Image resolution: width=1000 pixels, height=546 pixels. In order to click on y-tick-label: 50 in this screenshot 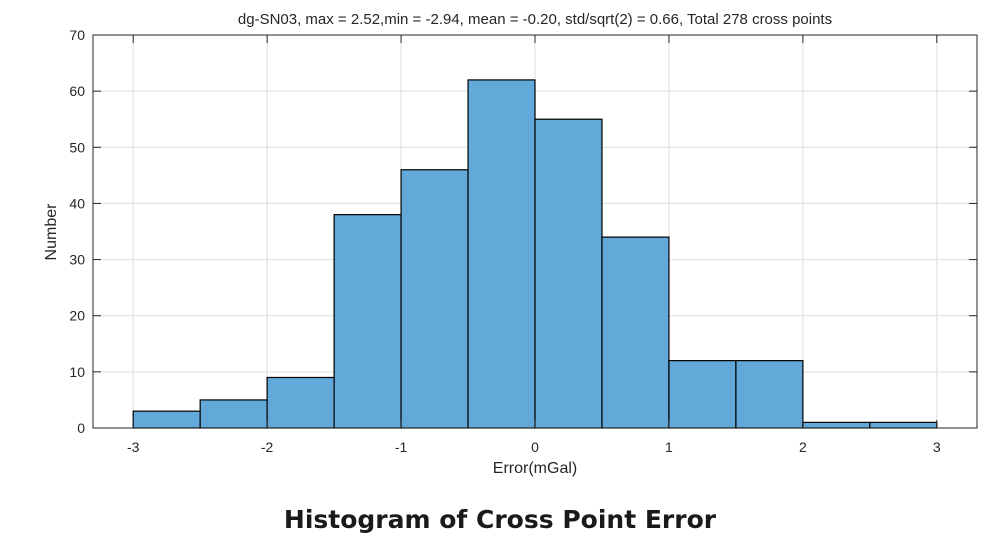, I will do `click(77, 147)`.